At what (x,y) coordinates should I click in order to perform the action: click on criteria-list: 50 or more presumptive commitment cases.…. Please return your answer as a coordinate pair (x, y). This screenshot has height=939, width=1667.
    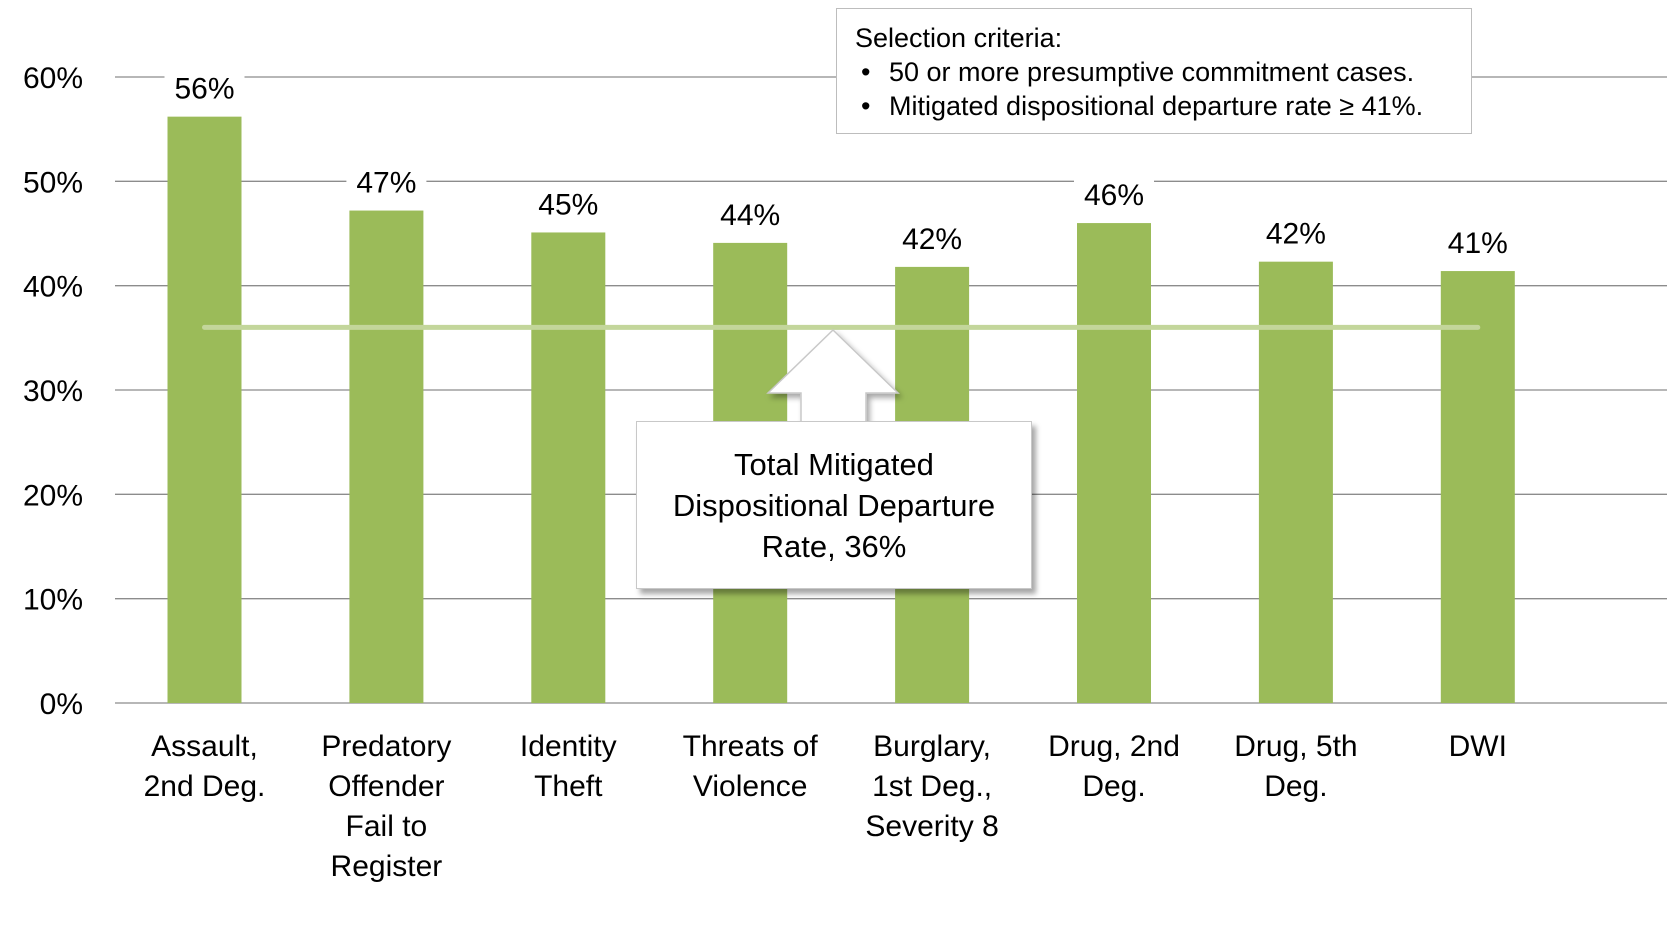
    Looking at the image, I should click on (1154, 89).